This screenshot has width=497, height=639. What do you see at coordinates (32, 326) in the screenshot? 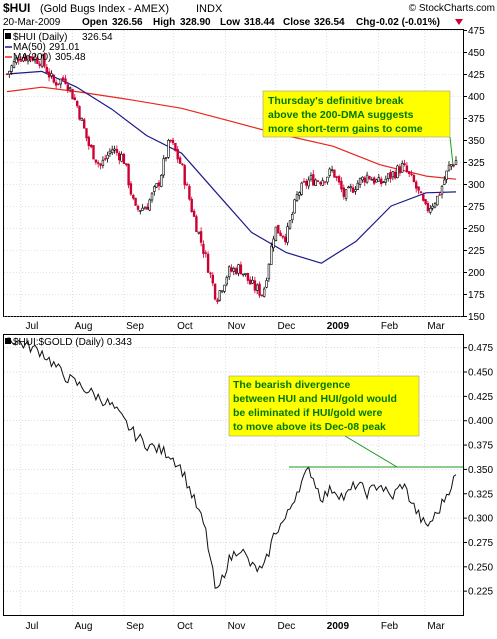
I see `price-x-tick-label: Jul` at bounding box center [32, 326].